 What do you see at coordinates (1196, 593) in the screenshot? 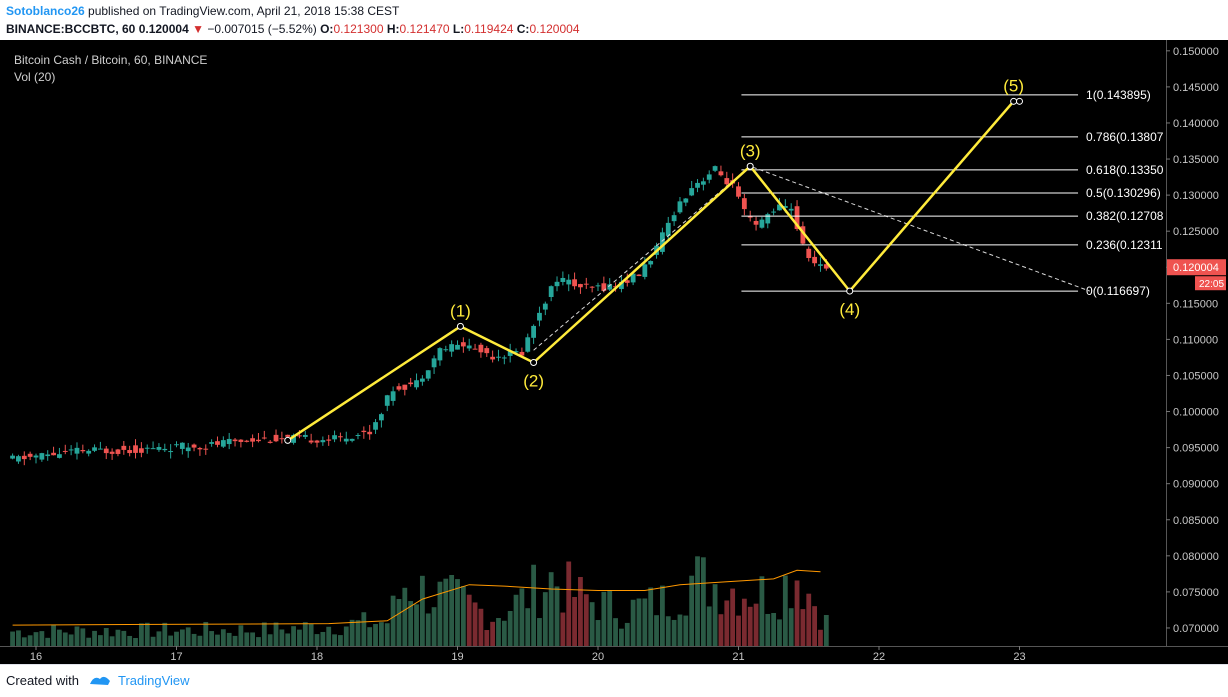
I see `y-tick-label: 0.075000` at bounding box center [1196, 593].